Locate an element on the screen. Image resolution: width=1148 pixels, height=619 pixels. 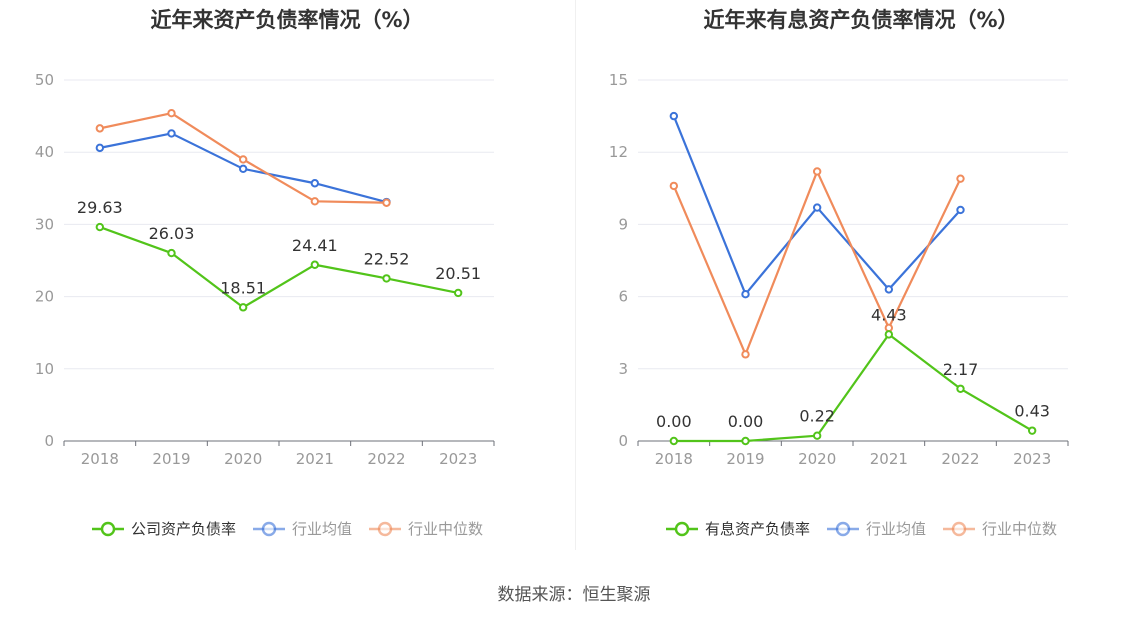
legend-item-company: 公司资产负债率 is located at coordinates (163, 528).